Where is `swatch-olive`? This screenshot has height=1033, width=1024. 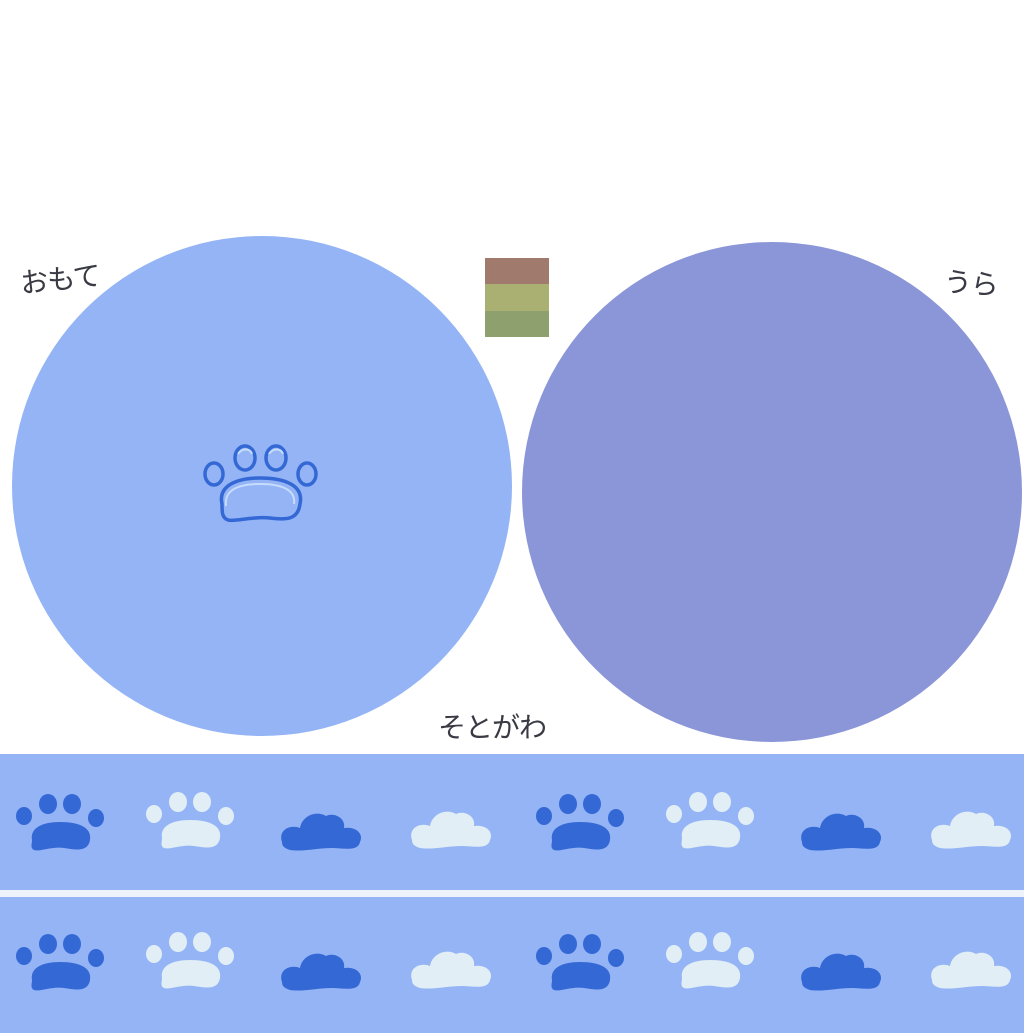 swatch-olive is located at coordinates (517, 297).